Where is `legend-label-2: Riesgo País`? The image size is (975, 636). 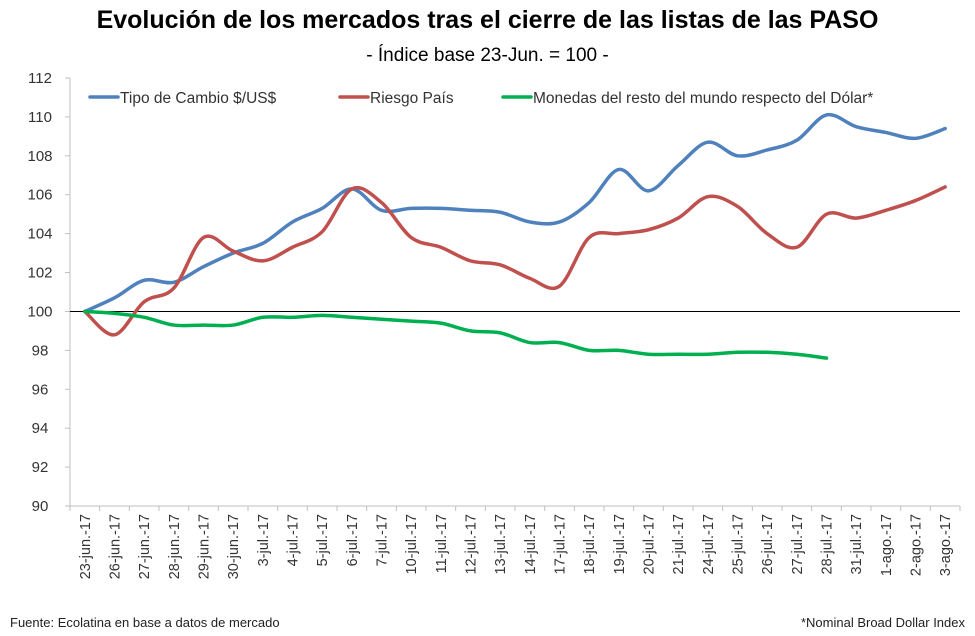 legend-label-2: Riesgo País is located at coordinates (412, 98).